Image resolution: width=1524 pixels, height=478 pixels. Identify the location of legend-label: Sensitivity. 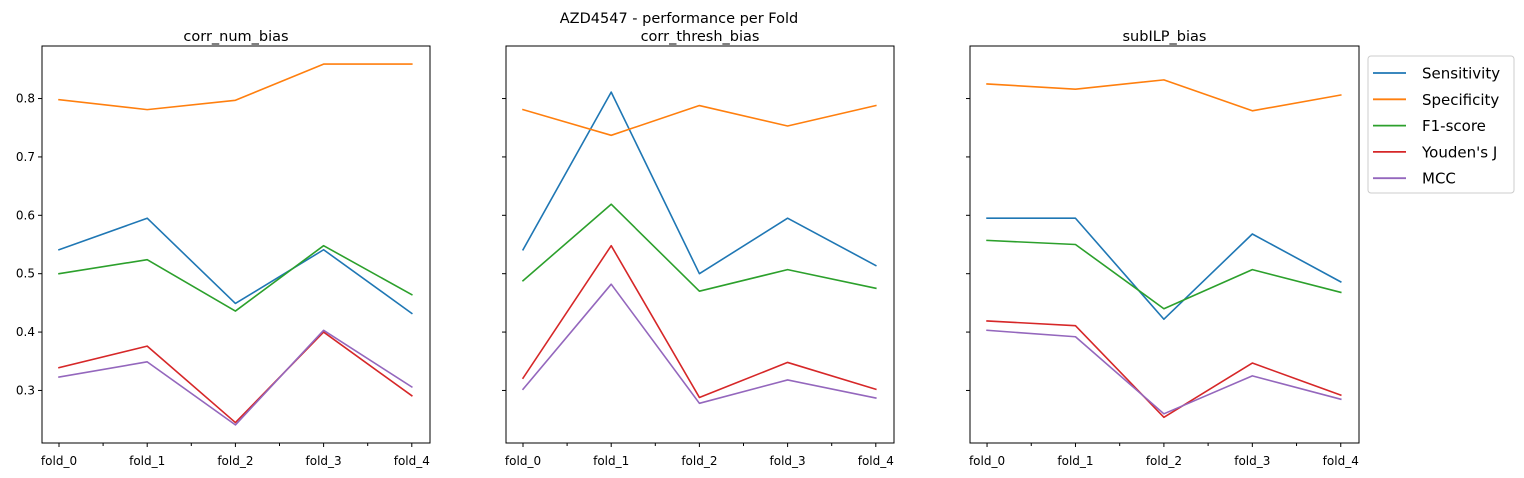
(1461, 74).